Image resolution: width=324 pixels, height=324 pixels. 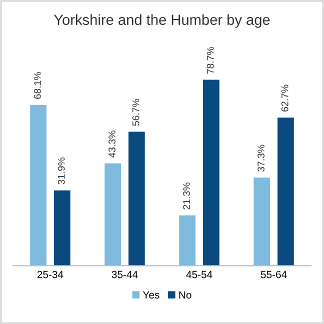 I want to click on data-label: 43.3%, so click(x=112, y=144).